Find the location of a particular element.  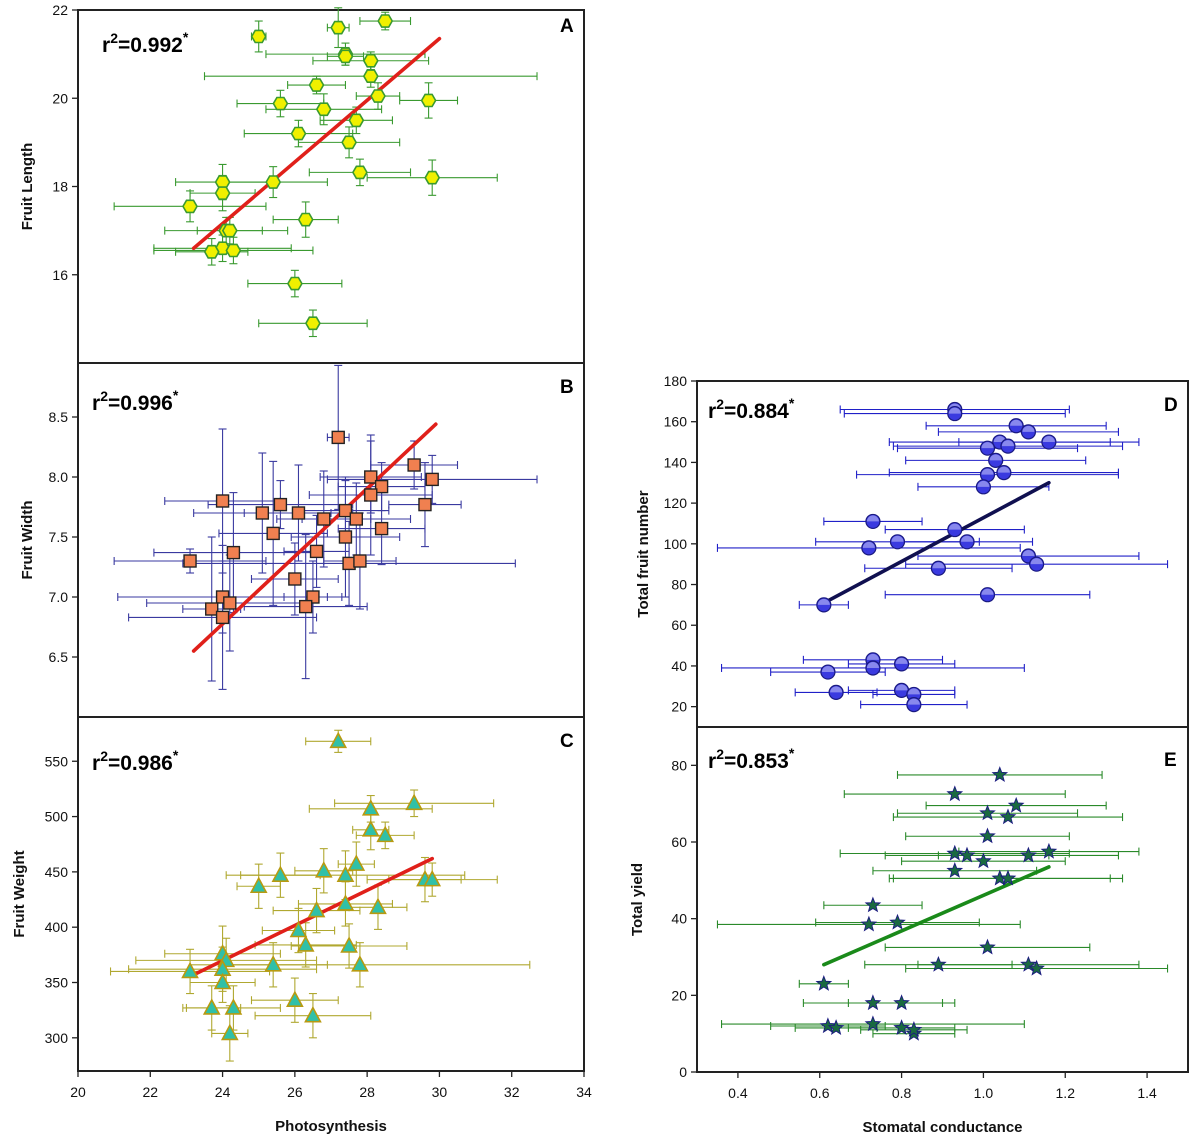

r-squared-value: =0.992 is located at coordinates (150, 45).